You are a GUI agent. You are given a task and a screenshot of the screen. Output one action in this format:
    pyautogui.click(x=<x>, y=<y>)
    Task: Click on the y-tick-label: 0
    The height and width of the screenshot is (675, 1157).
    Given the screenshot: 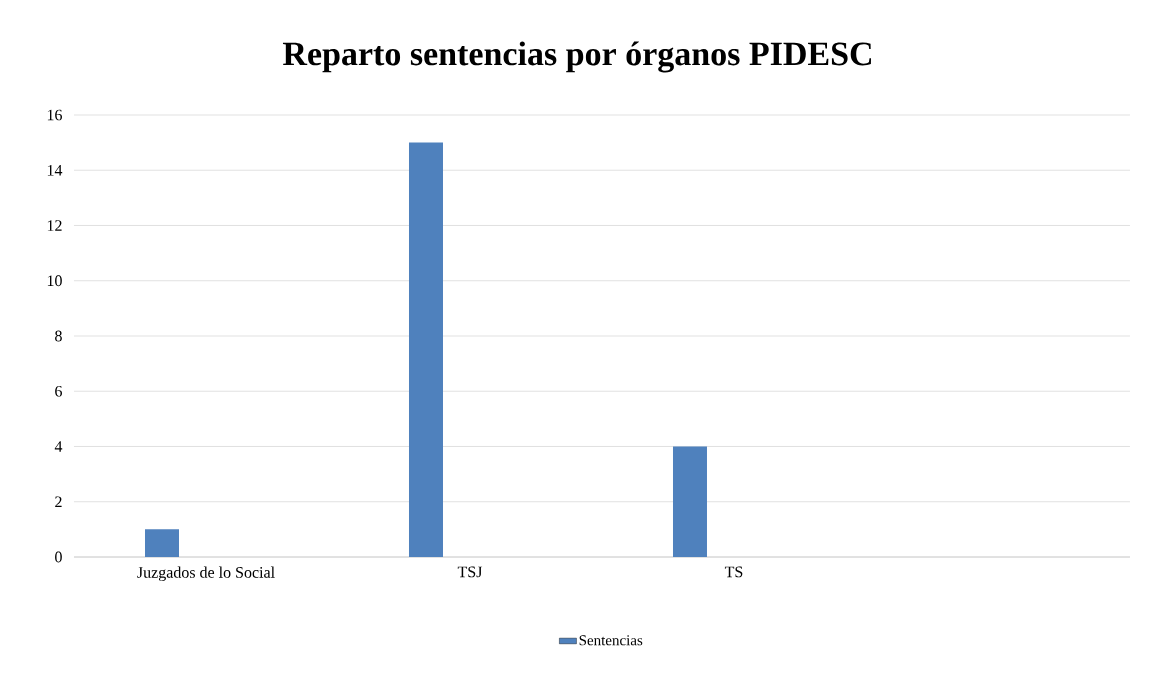 What is the action you would take?
    pyautogui.click(x=58, y=557)
    